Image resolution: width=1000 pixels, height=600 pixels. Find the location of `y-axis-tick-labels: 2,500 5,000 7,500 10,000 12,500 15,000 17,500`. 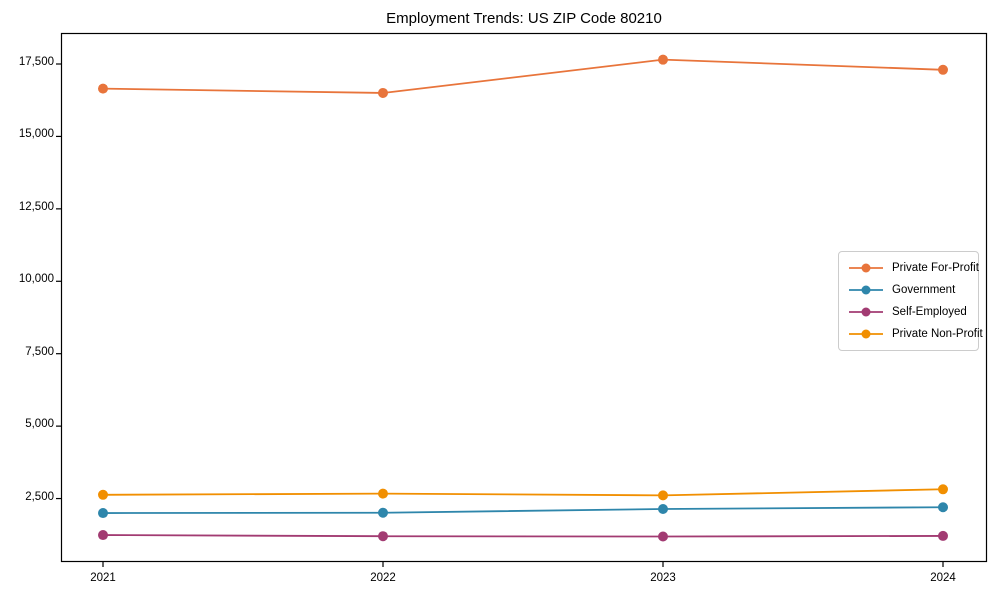

y-axis-tick-labels: 2,500 5,000 7,500 10,000 12,500 15,000 17,500 is located at coordinates (27, 300).